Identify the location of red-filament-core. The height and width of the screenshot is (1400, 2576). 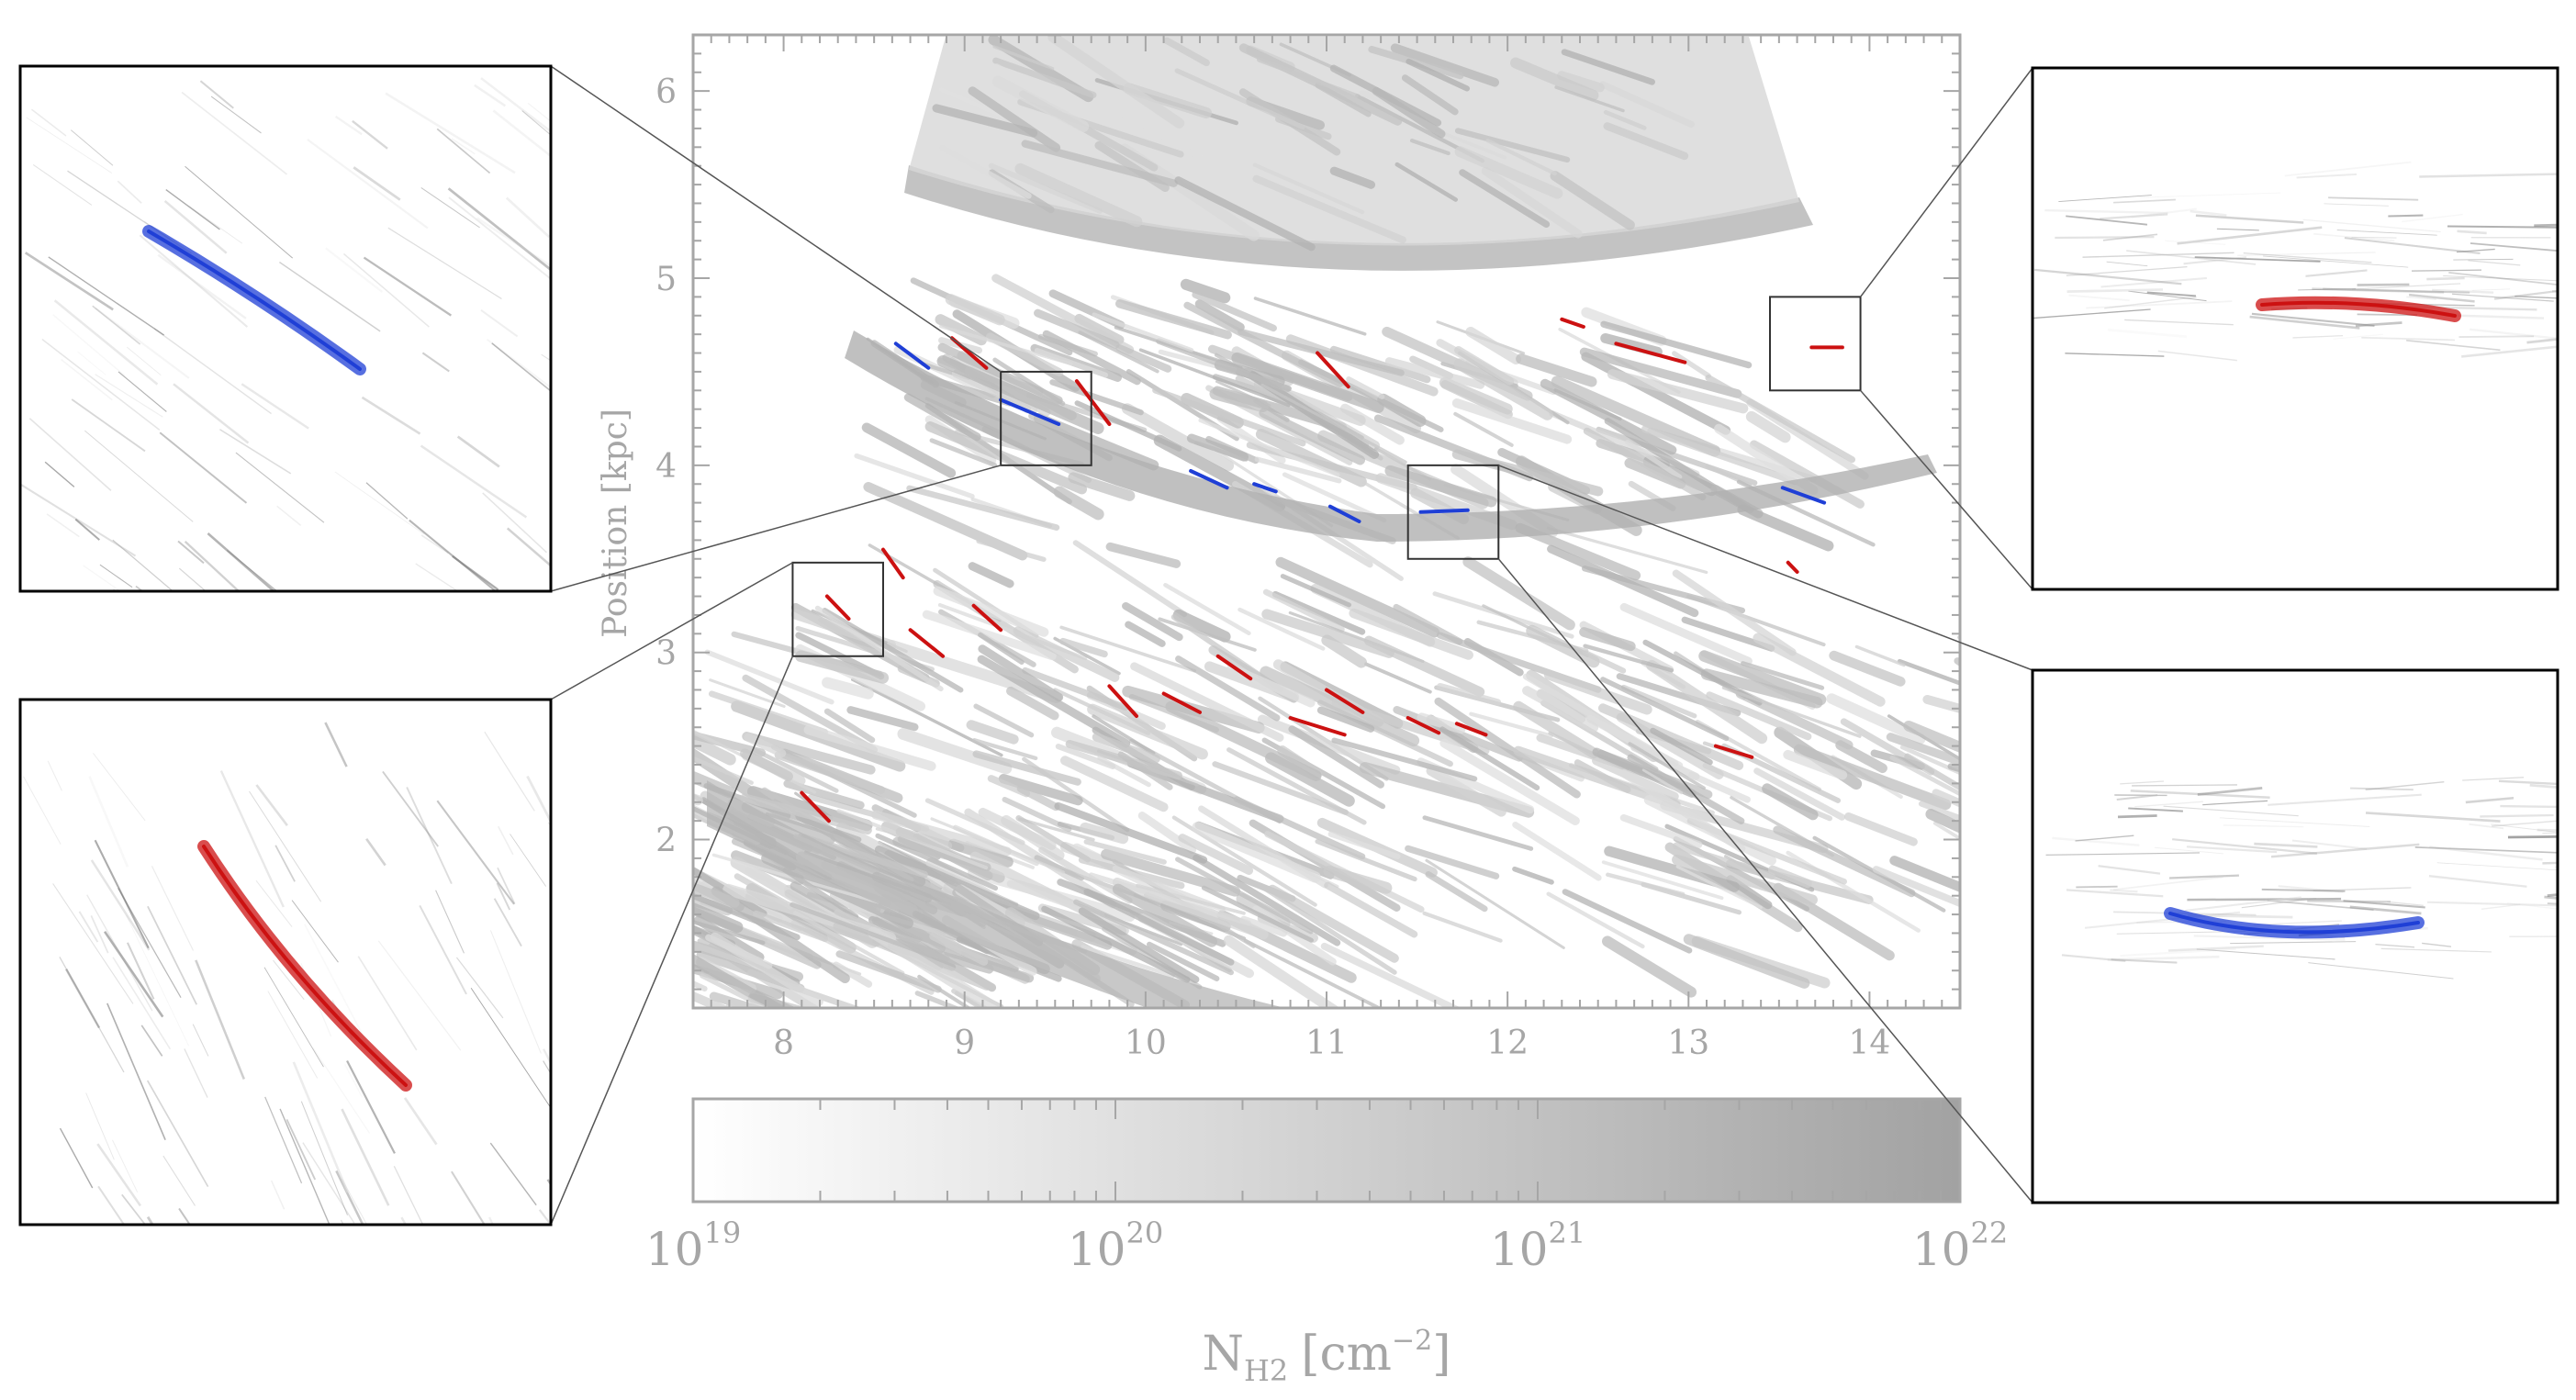
(305, 966).